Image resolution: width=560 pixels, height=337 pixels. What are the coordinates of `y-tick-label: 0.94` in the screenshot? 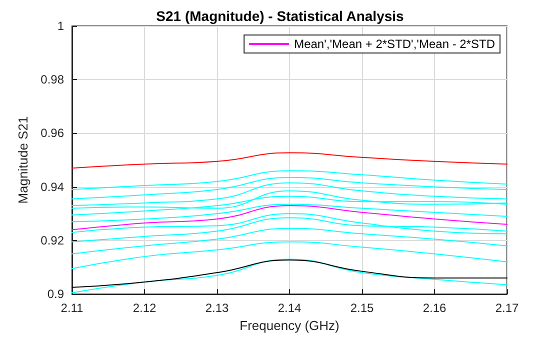 It's located at (52, 187).